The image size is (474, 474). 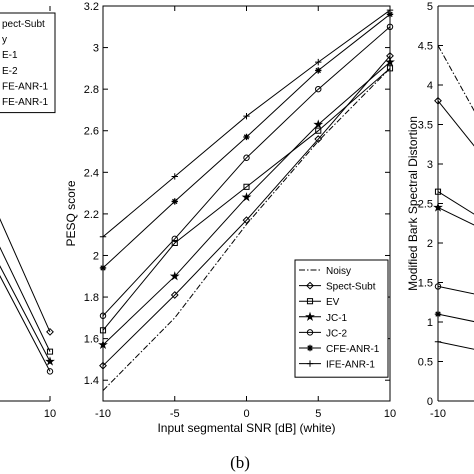 I want to click on y-tick-label: 0.5, so click(x=425, y=363).